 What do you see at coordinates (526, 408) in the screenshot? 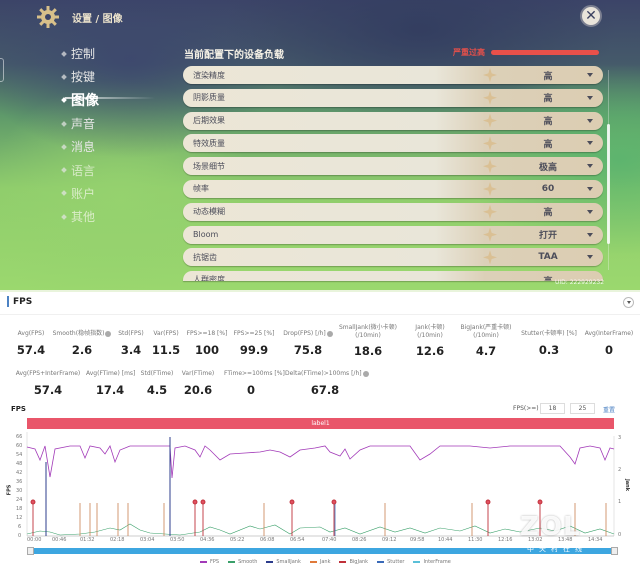
I see `fps-threshold-label: FPS(>=)` at bounding box center [526, 408].